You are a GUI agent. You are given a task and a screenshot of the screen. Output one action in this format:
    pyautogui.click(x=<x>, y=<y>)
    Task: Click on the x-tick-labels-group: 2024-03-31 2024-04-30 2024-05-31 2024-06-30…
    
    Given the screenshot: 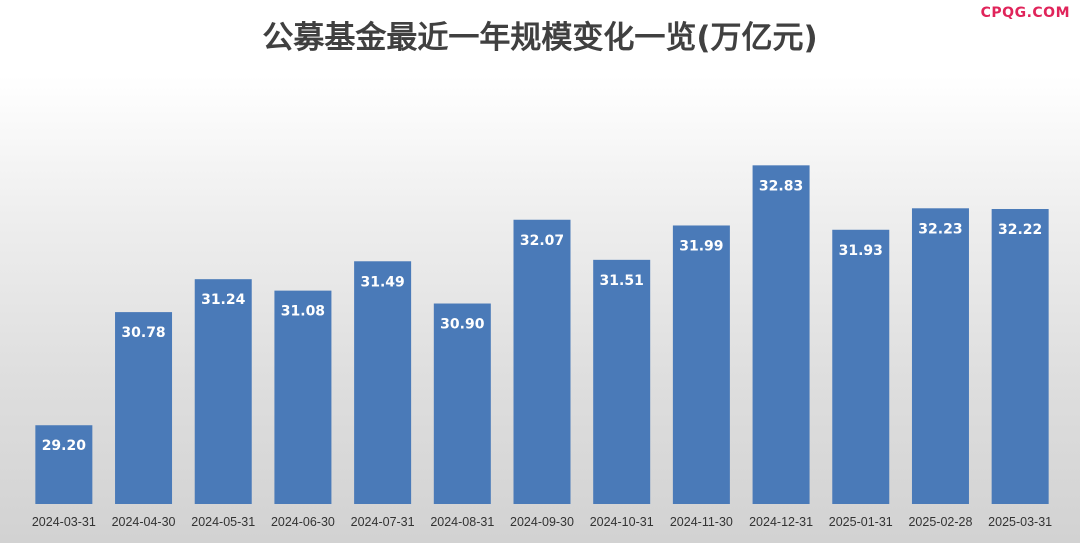 What is the action you would take?
    pyautogui.click(x=542, y=522)
    